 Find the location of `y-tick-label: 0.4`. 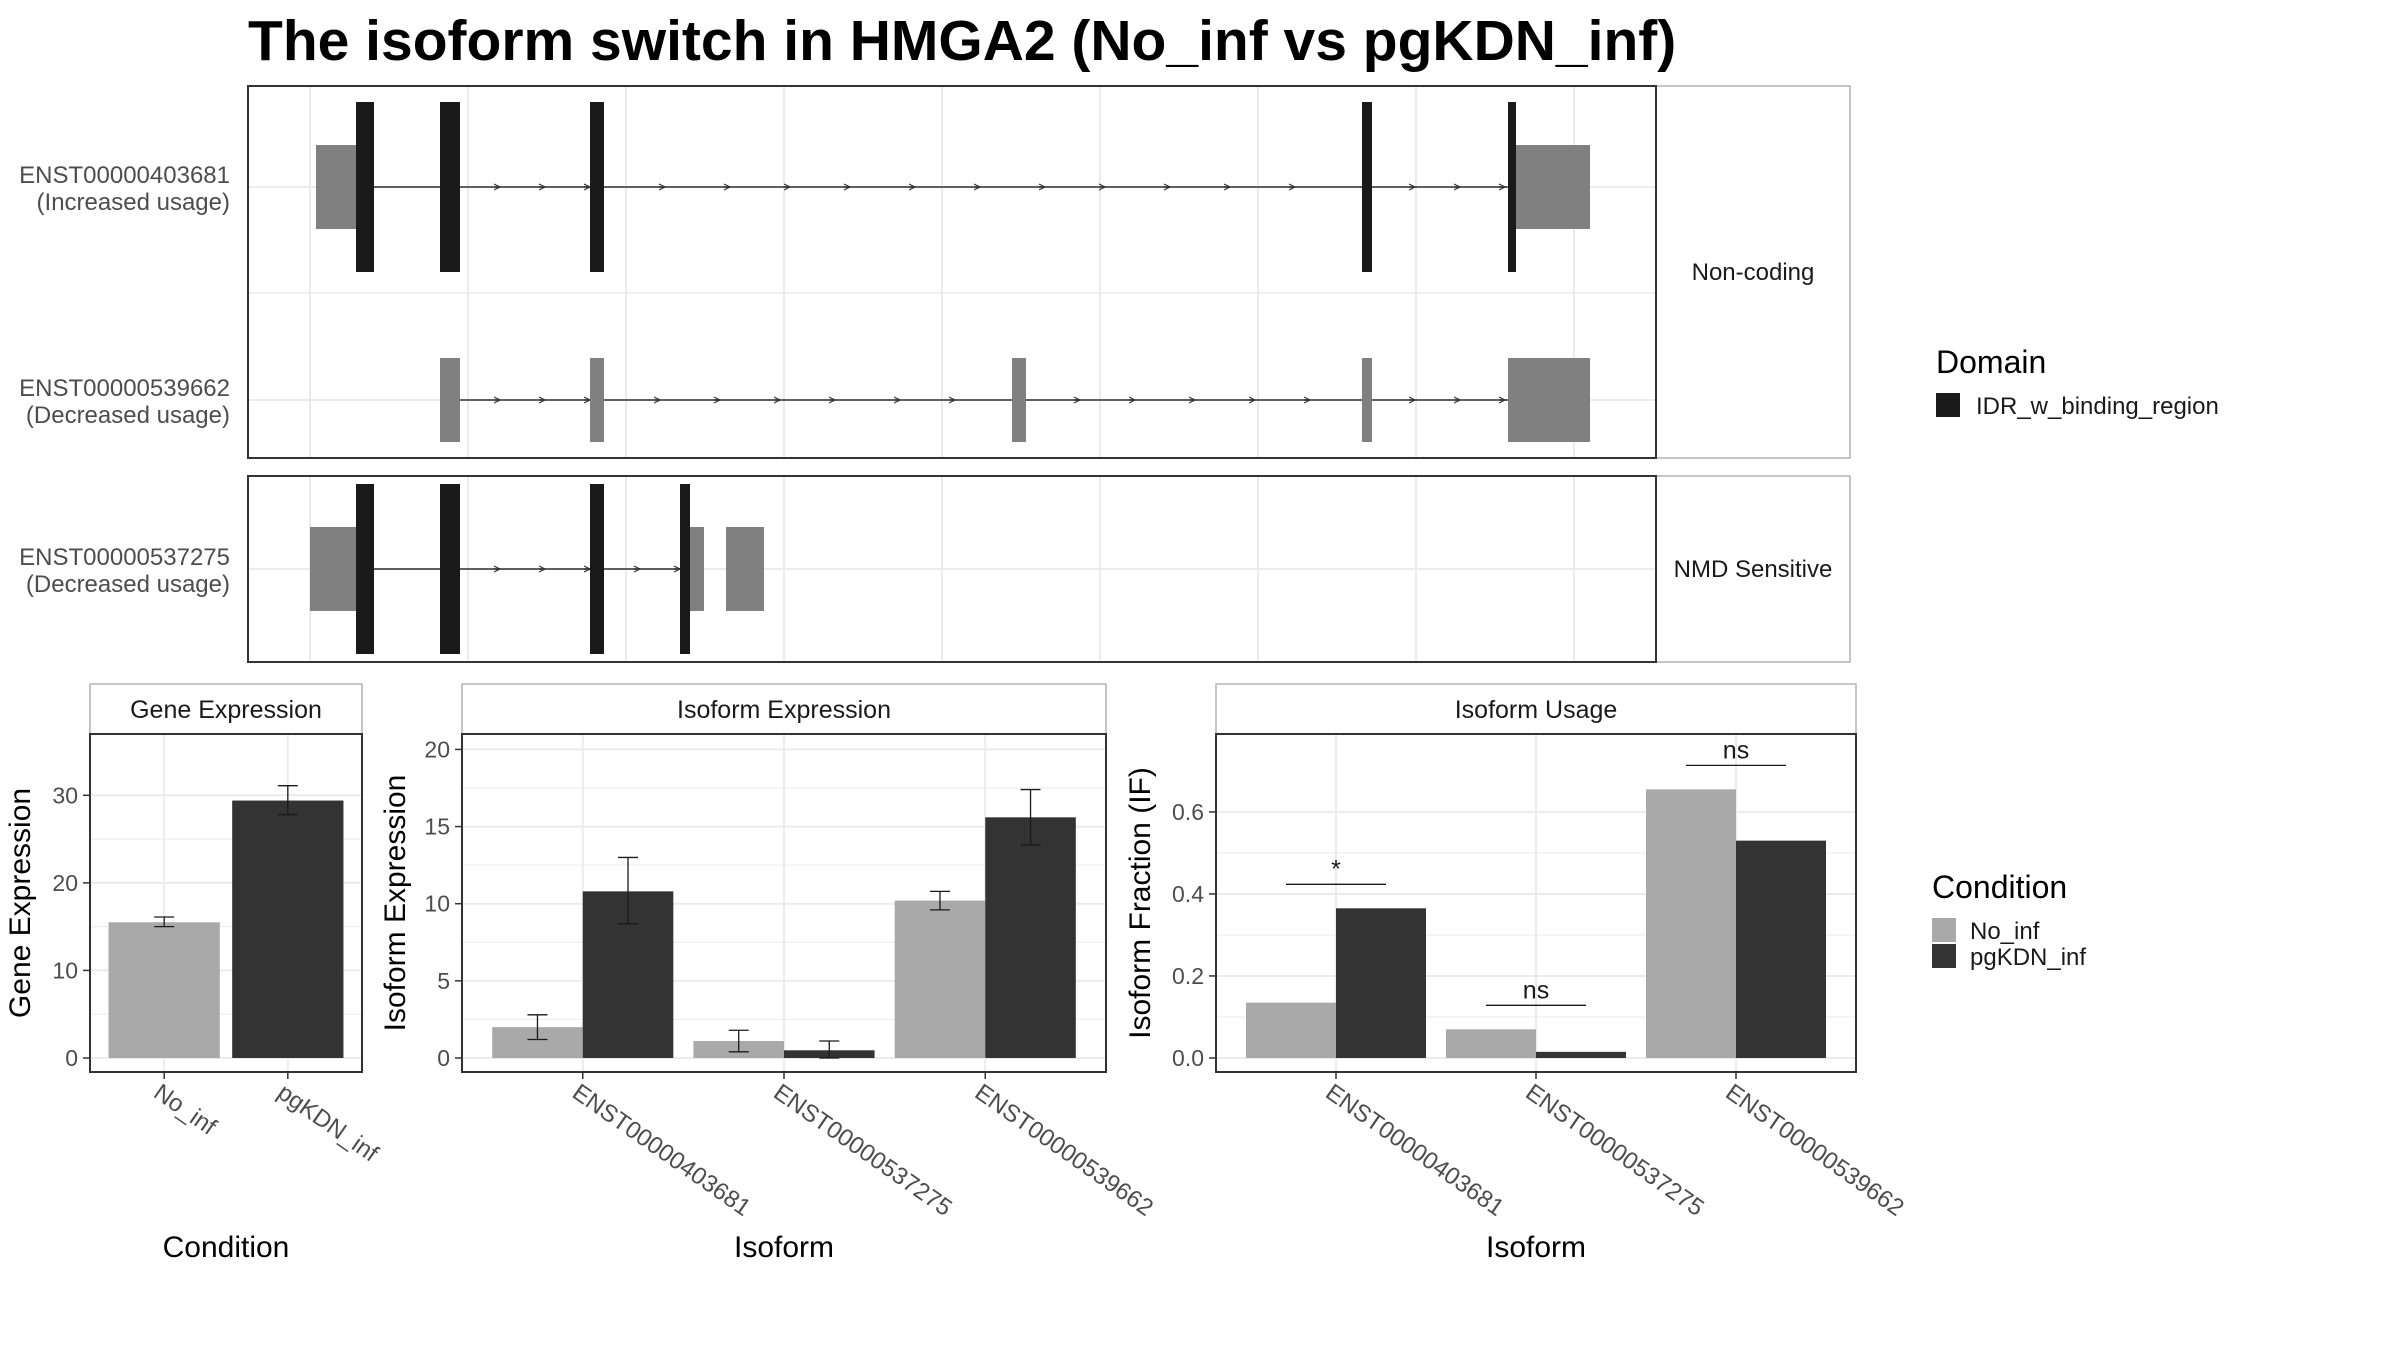

y-tick-label: 0.4 is located at coordinates (1188, 894).